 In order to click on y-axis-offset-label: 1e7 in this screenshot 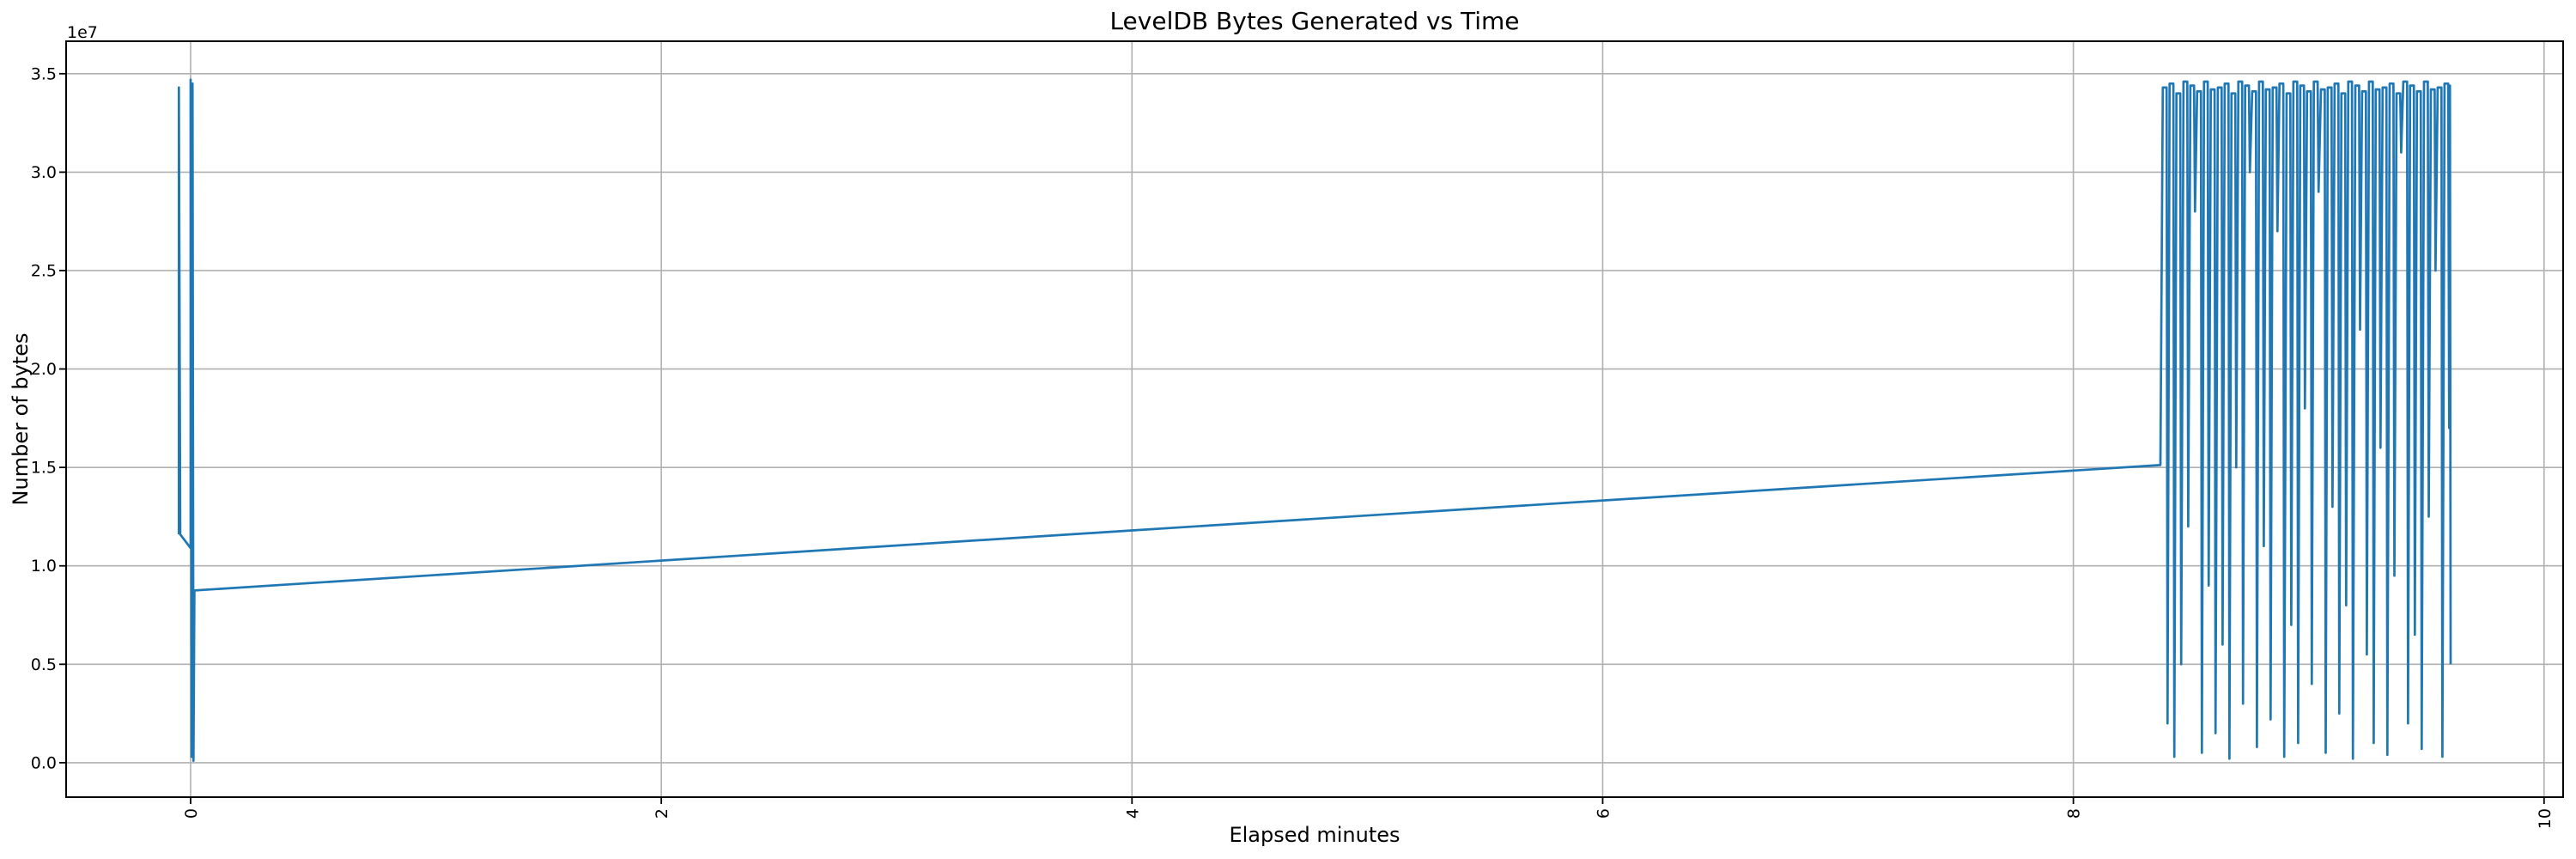, I will do `click(82, 32)`.